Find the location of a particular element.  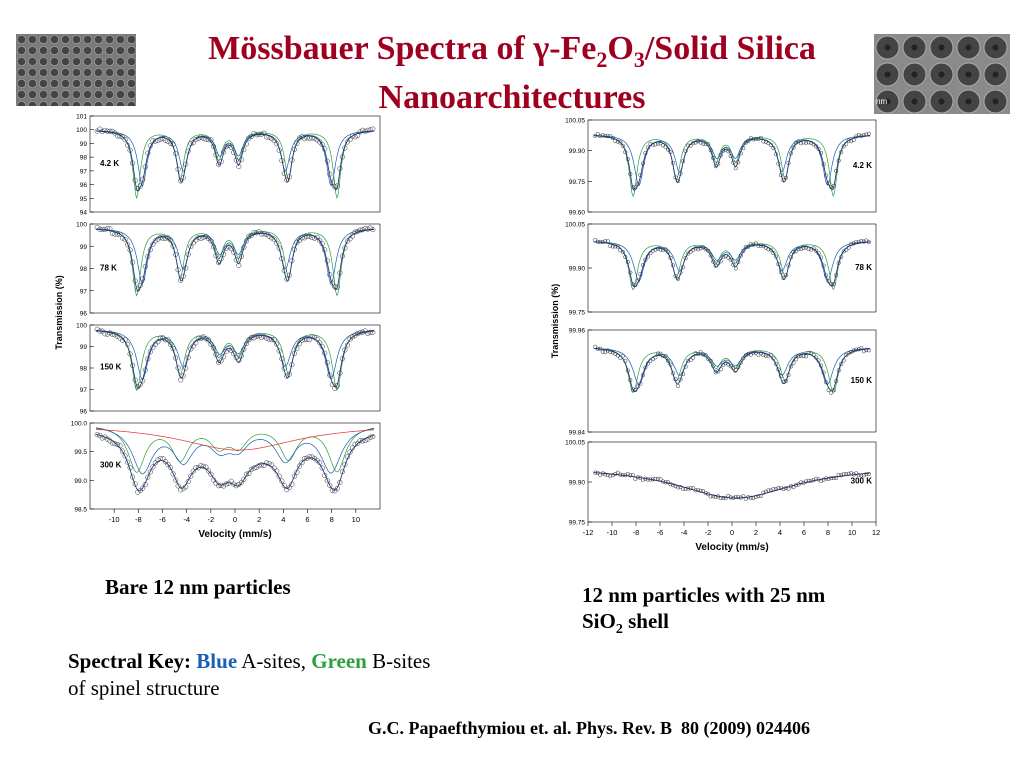

y-tick-label: 100.05 is located at coordinates (575, 443).